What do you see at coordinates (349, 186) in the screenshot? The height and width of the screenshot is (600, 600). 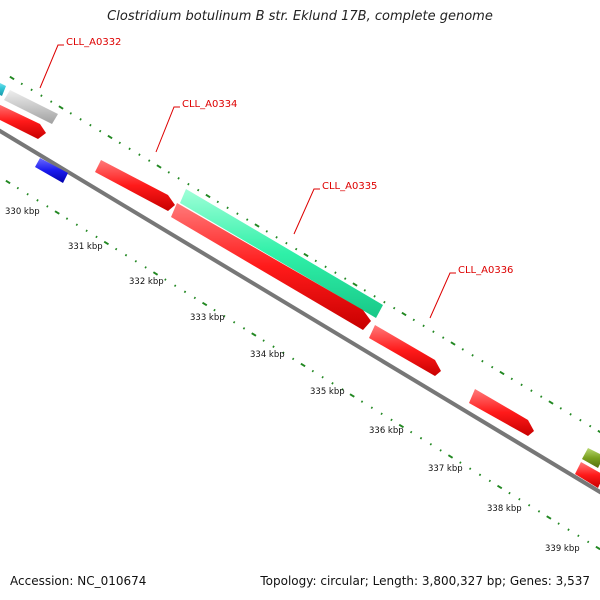 I see `gene-label-cll-a0335: CLL_A0335` at bounding box center [349, 186].